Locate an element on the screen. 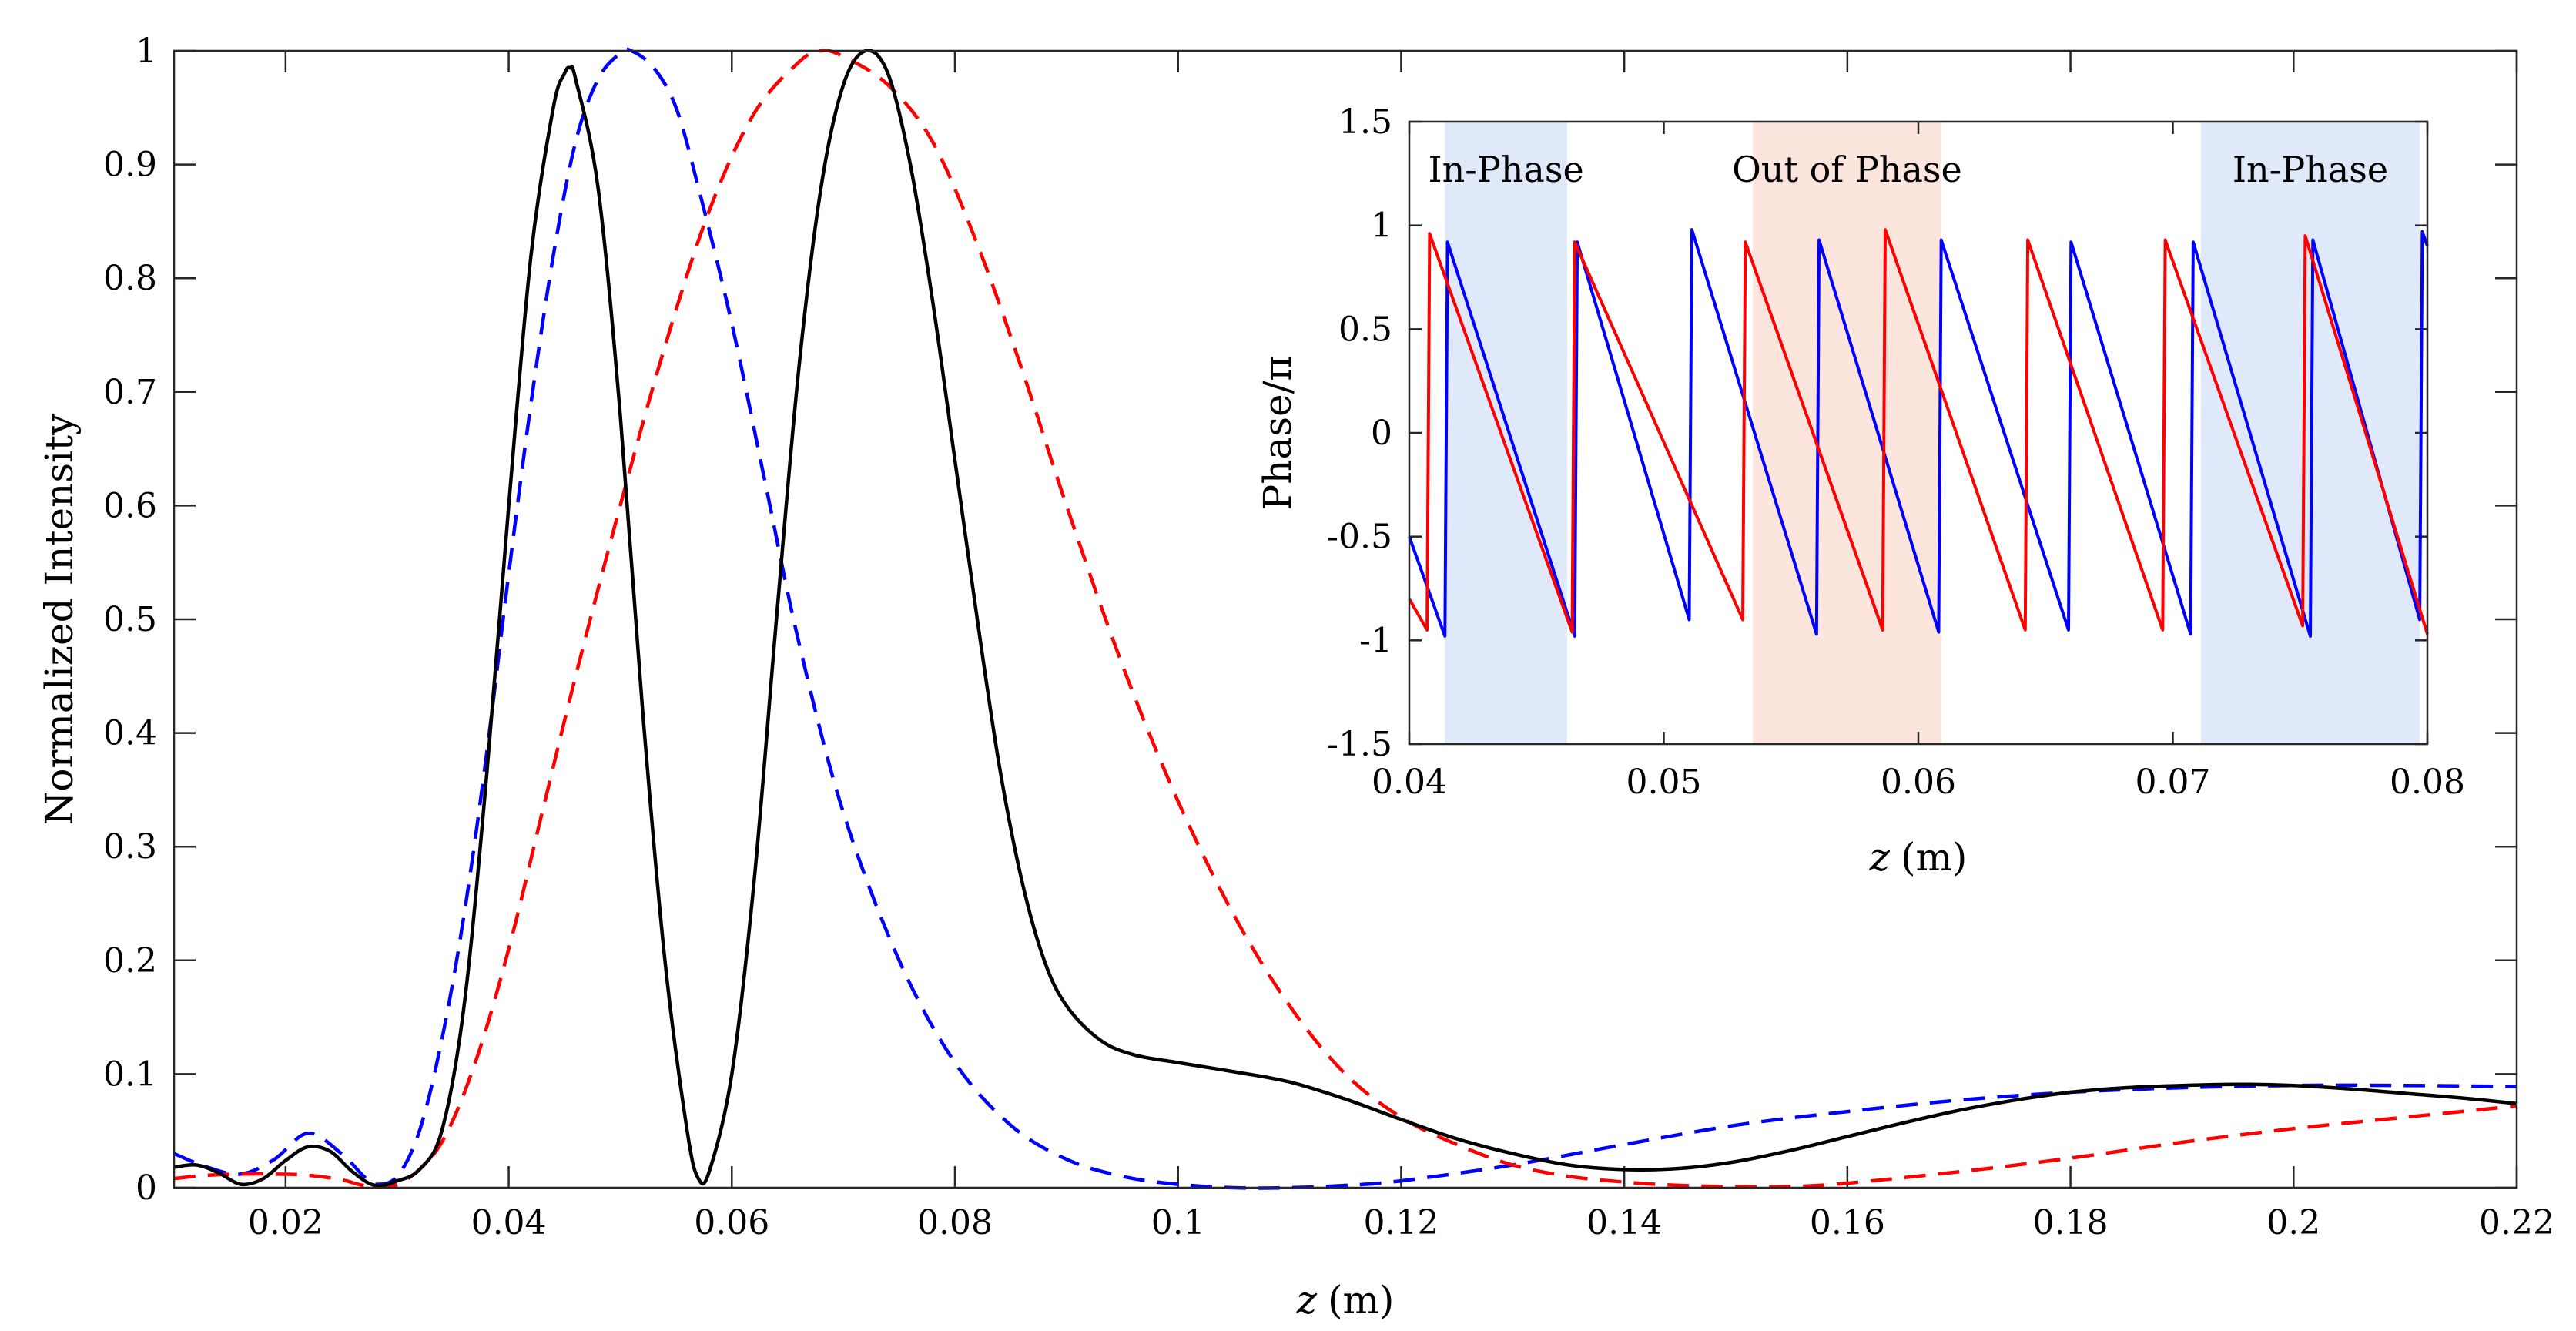  y-tick-label: 0.6 is located at coordinates (130, 506).